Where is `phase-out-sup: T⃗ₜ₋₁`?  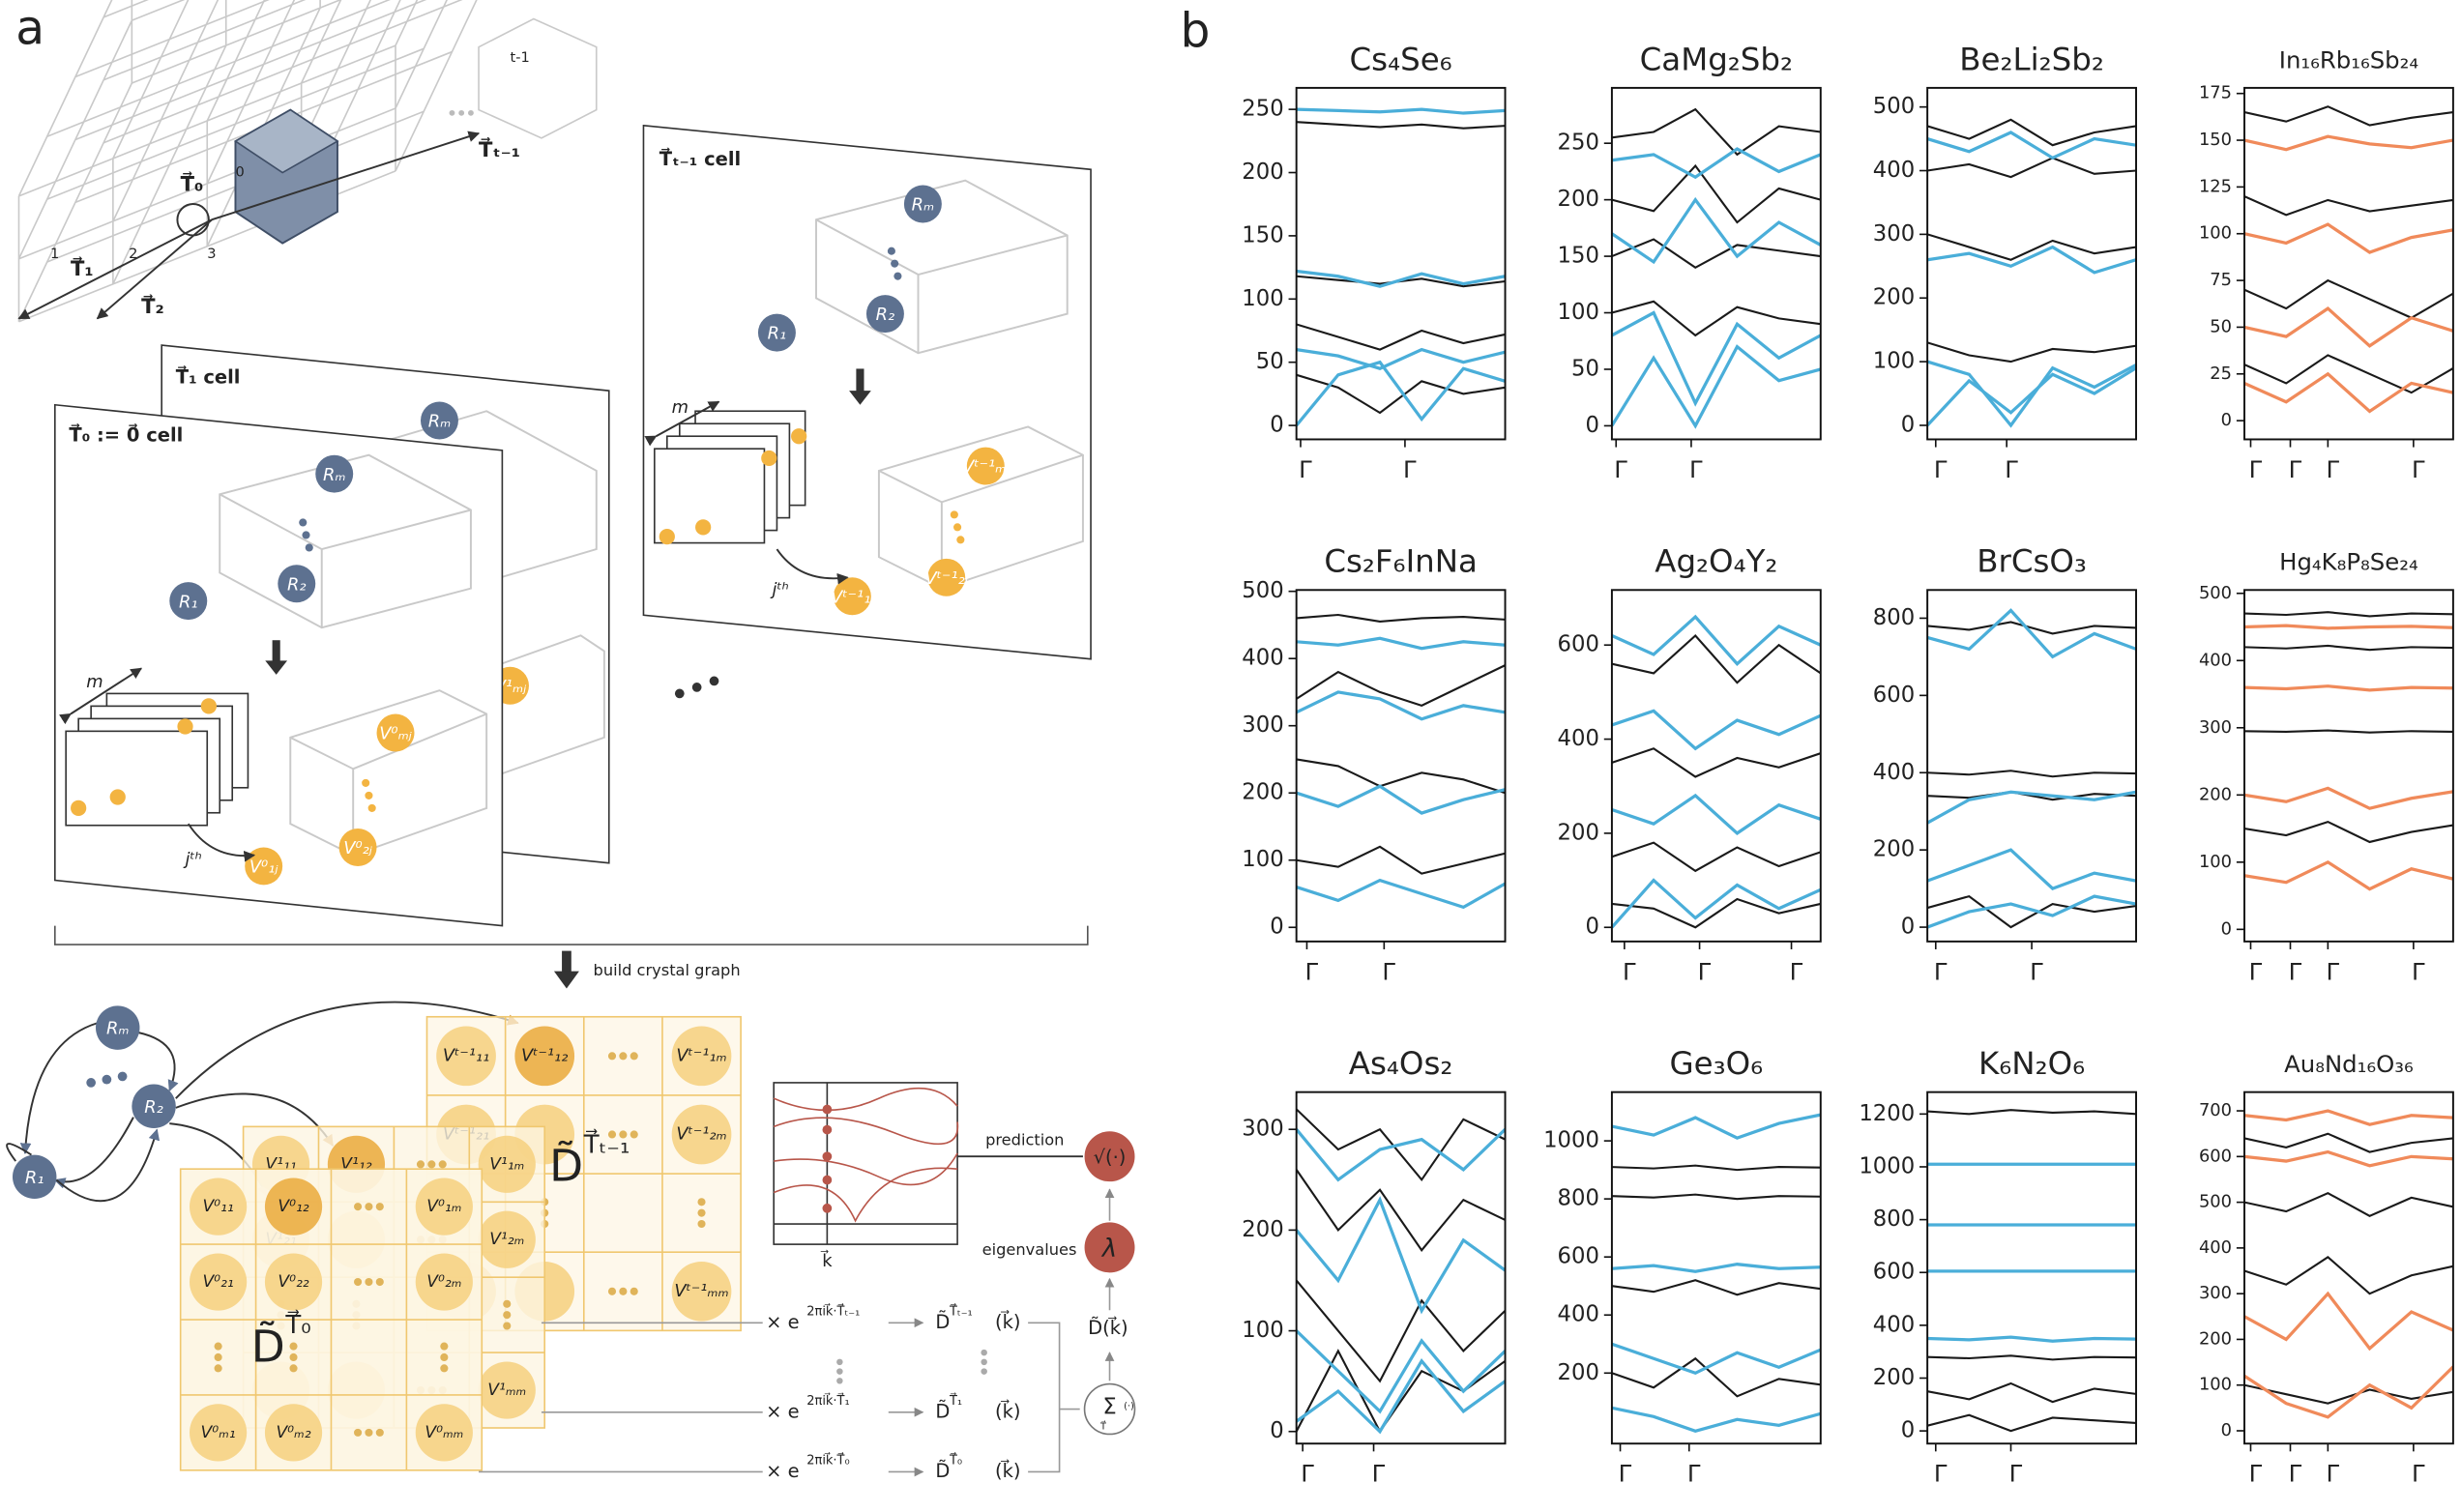 phase-out-sup: T⃗ₜ₋₁ is located at coordinates (961, 1311).